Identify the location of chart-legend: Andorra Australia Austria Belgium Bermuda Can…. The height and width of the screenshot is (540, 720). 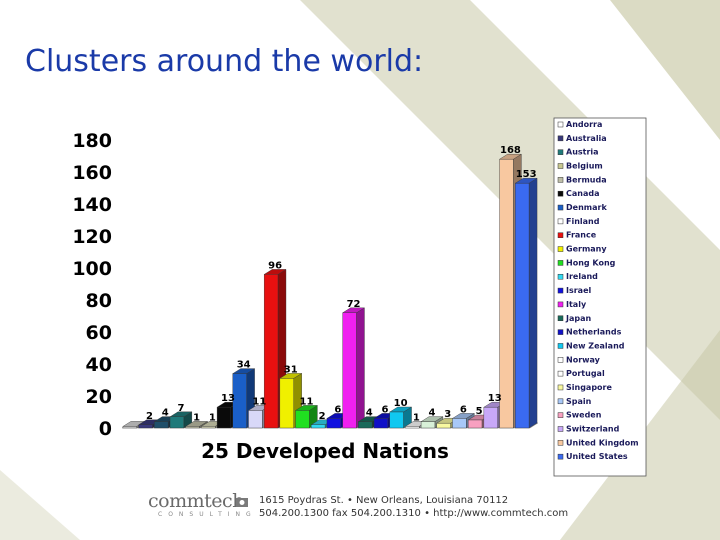
(600, 297).